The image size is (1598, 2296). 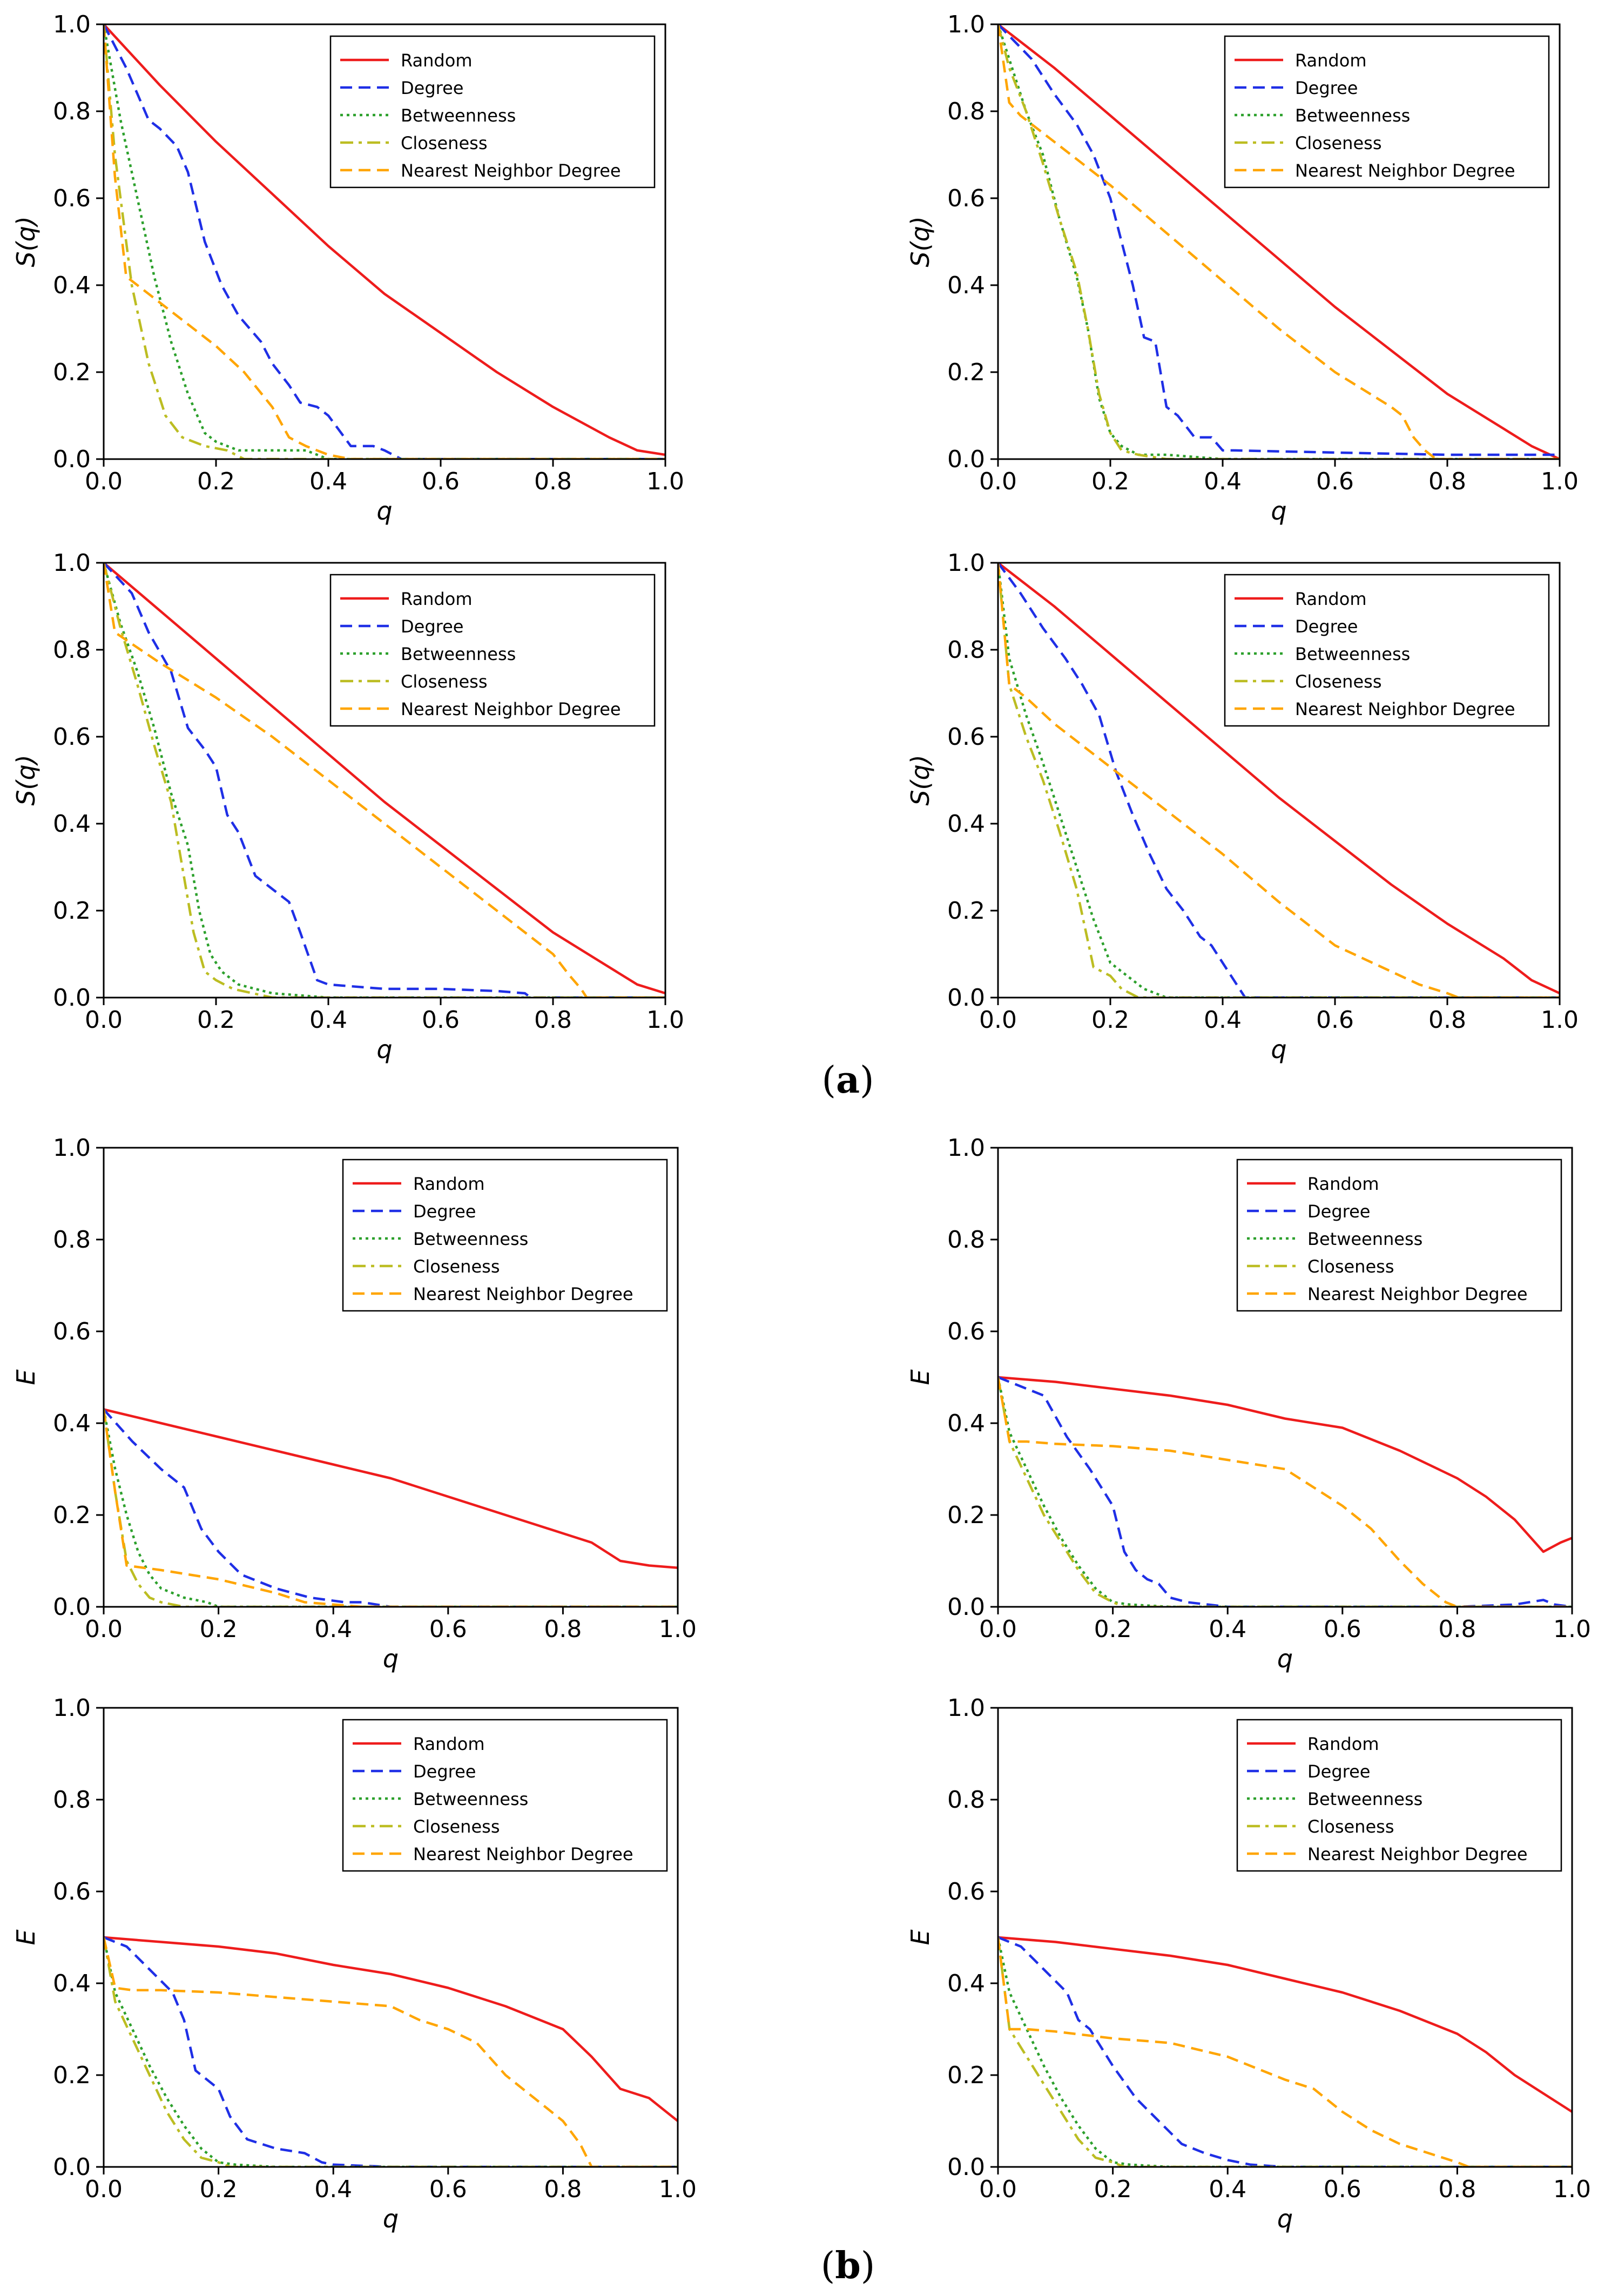 What do you see at coordinates (26, 1937) in the screenshot?
I see `y-axis-label: E` at bounding box center [26, 1937].